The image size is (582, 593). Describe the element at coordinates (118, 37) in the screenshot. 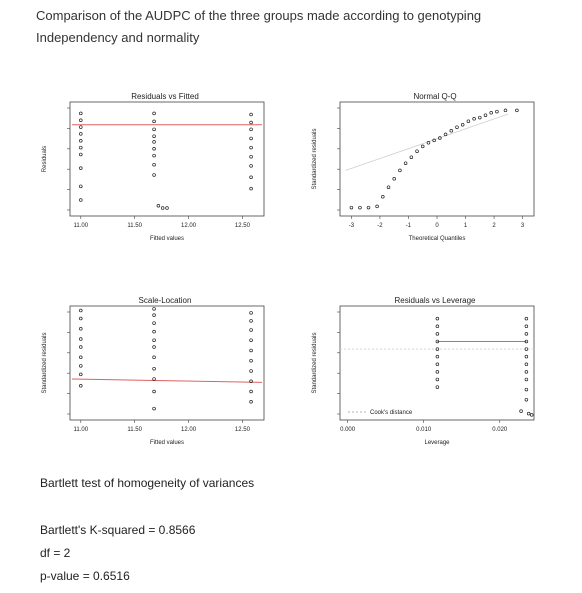

I see `page-subtitle: Independency and normality` at that location.